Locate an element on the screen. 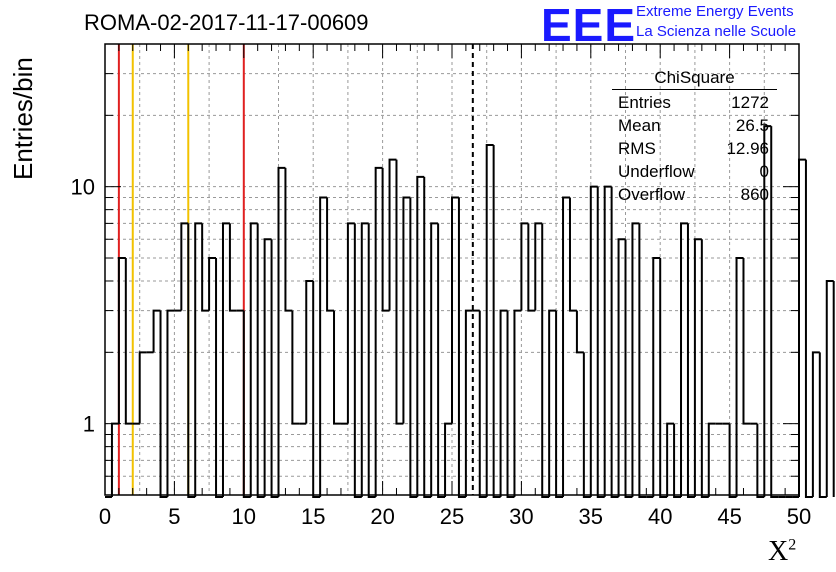 This screenshot has height=572, width=836. logo-subtitle-line1: Extreme Energy Events is located at coordinates (715, 11).